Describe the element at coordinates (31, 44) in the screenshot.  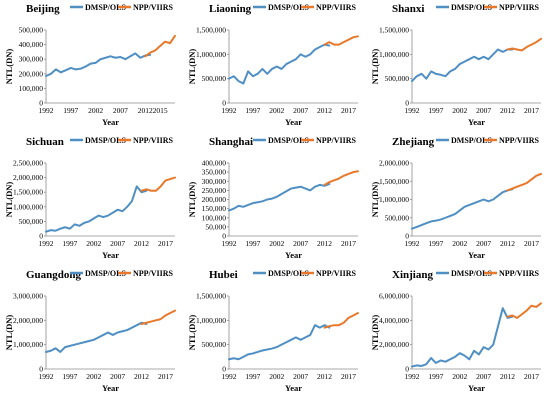
I see `y-tick-label: 400,000` at that location.